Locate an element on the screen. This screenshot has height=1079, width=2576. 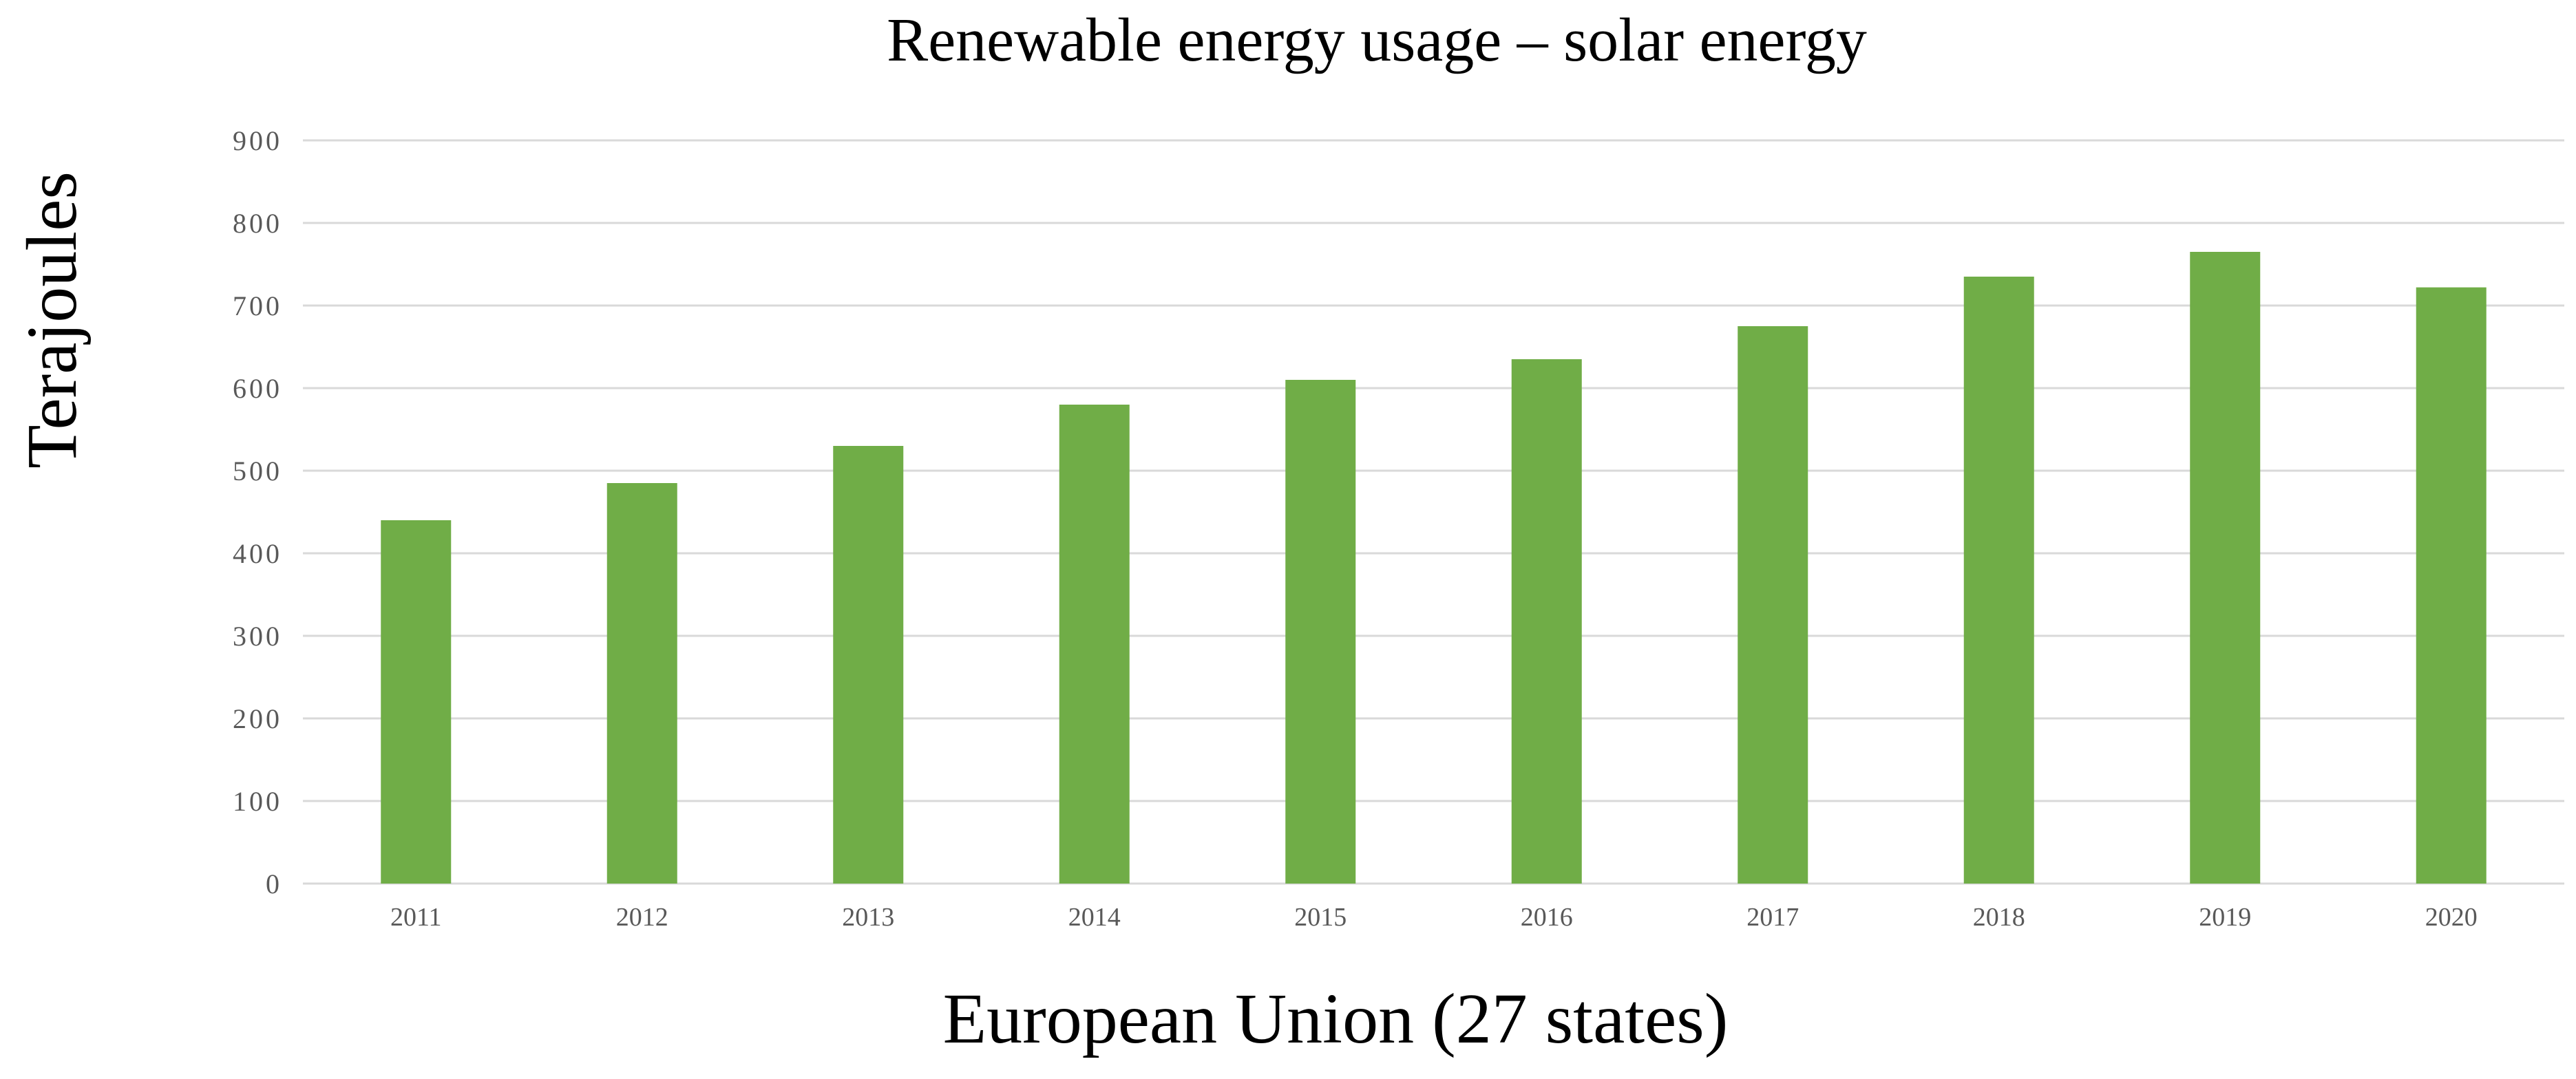
y-axis-ticks: 0 100 200 300 400 500 600 700 800 900 is located at coordinates (258, 512).